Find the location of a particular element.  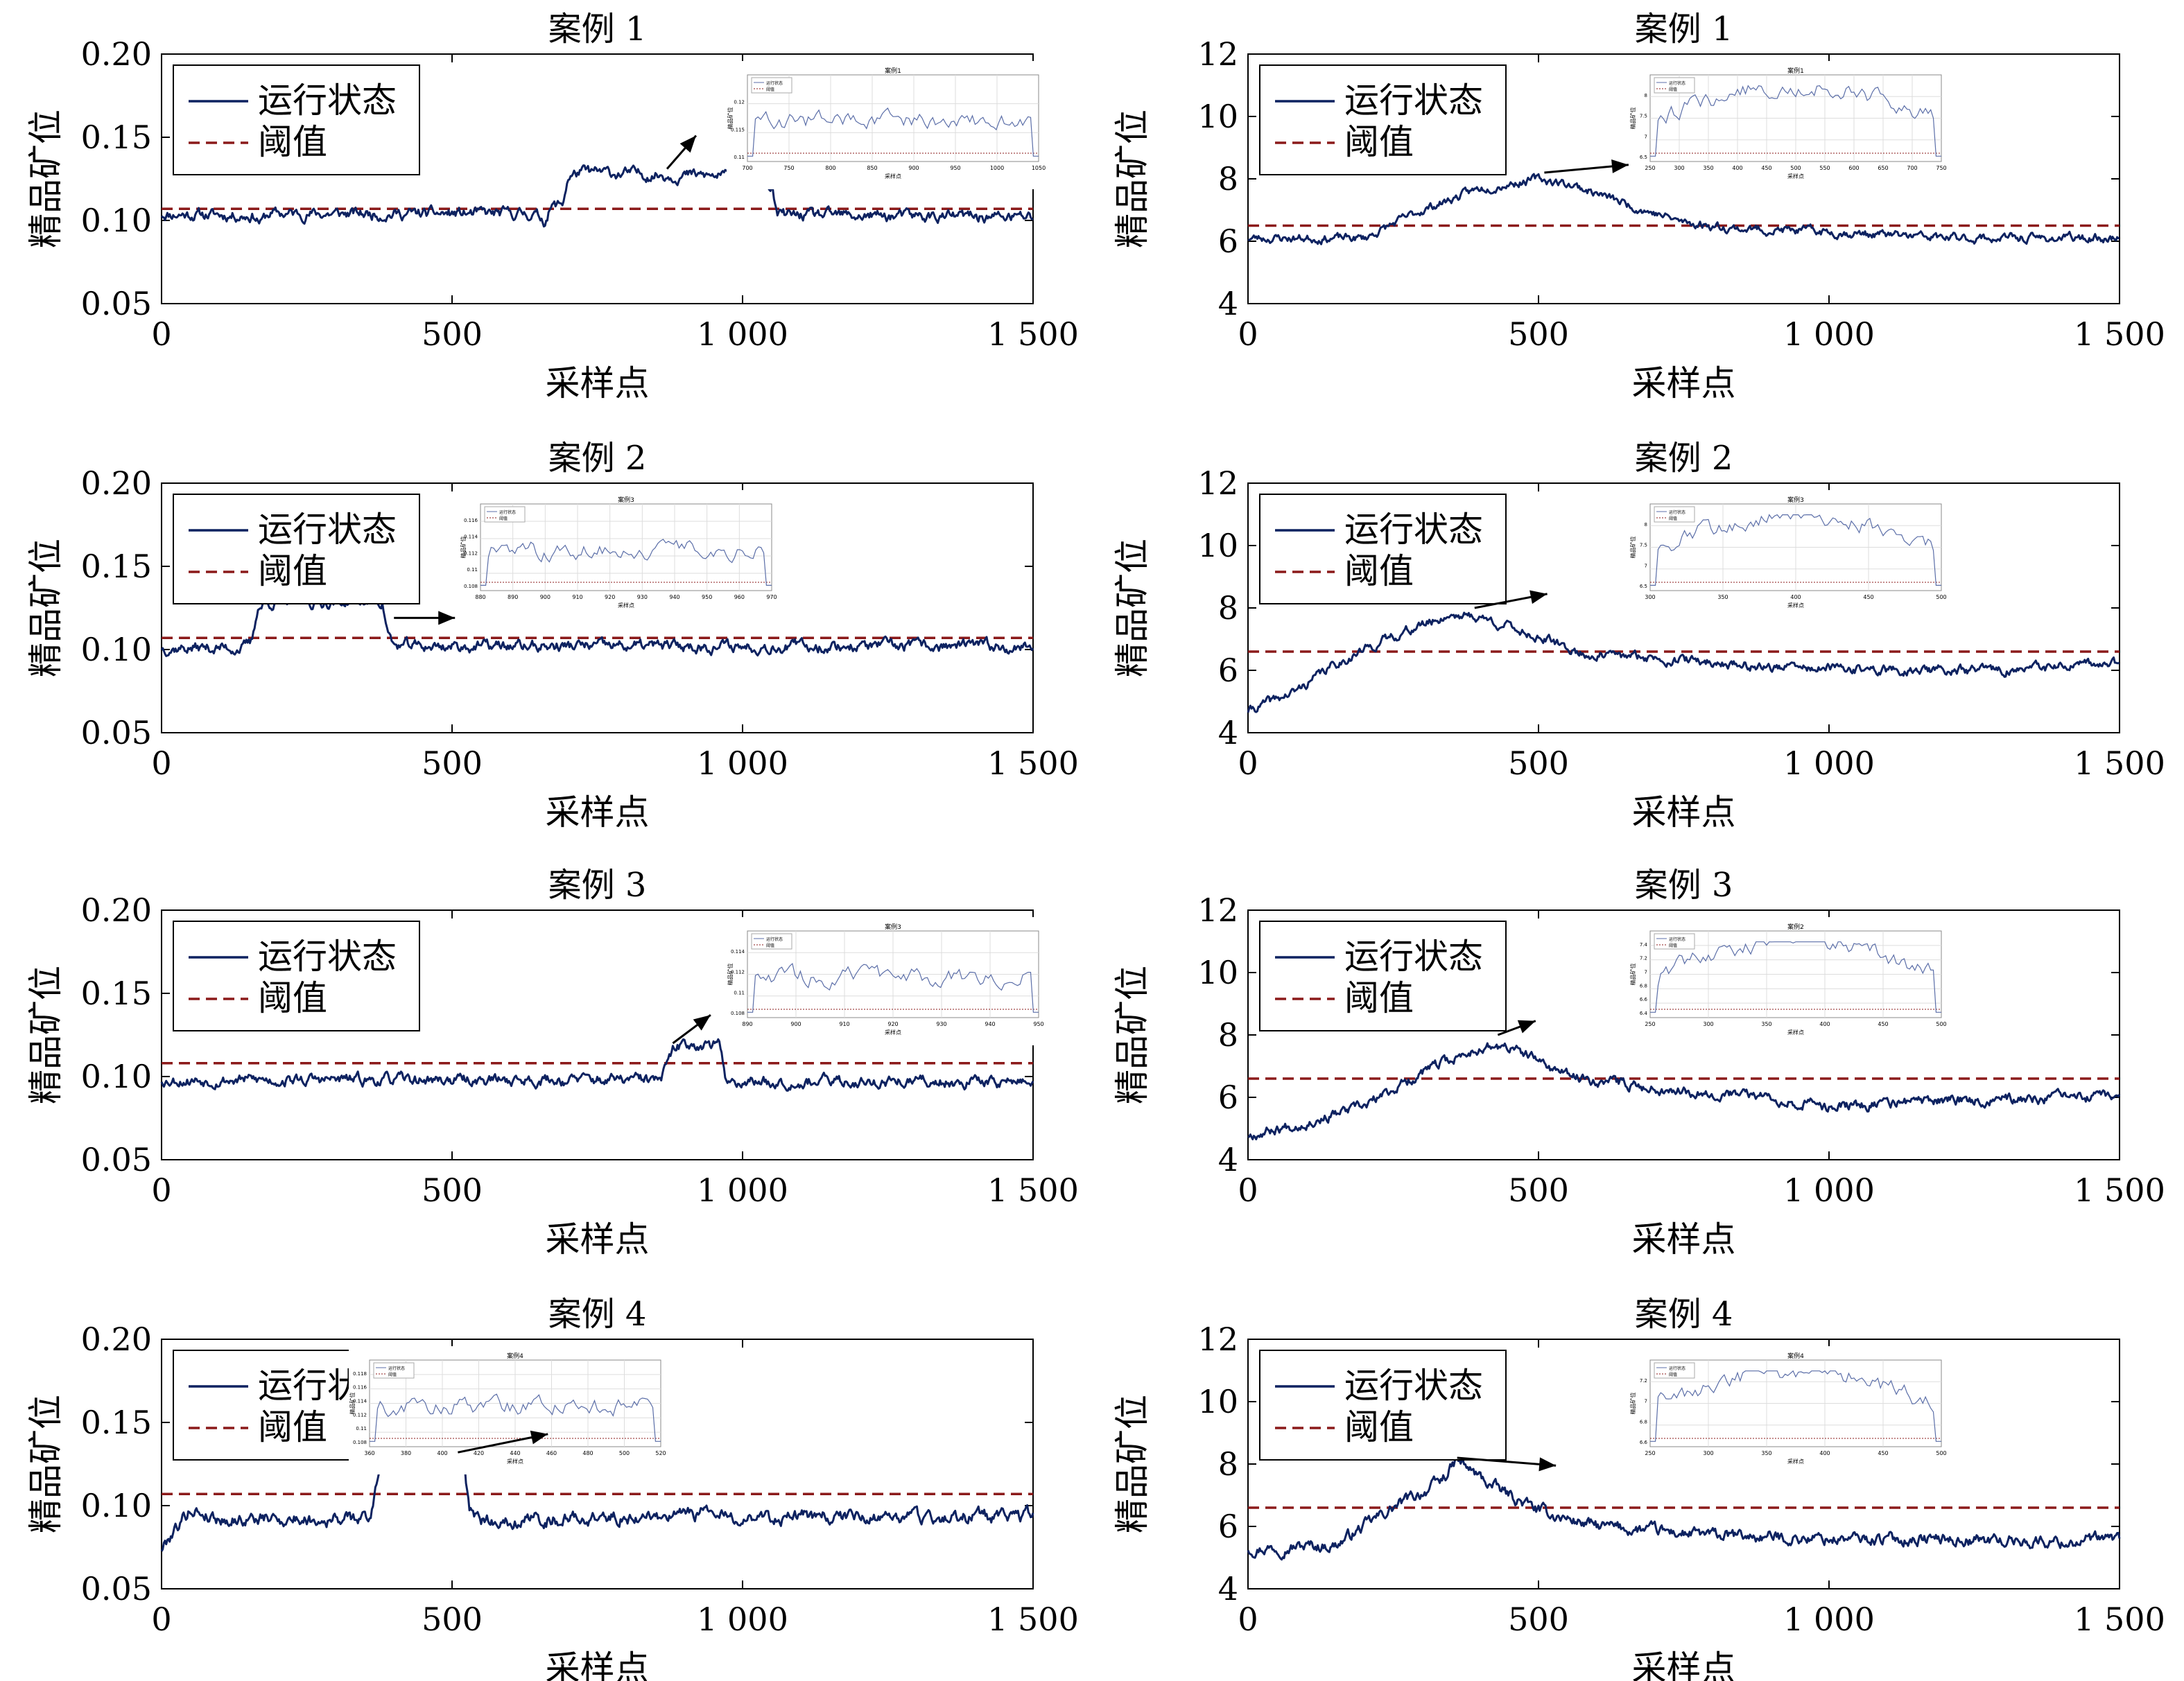

inset-x-tick-label: 880 is located at coordinates (480, 597).